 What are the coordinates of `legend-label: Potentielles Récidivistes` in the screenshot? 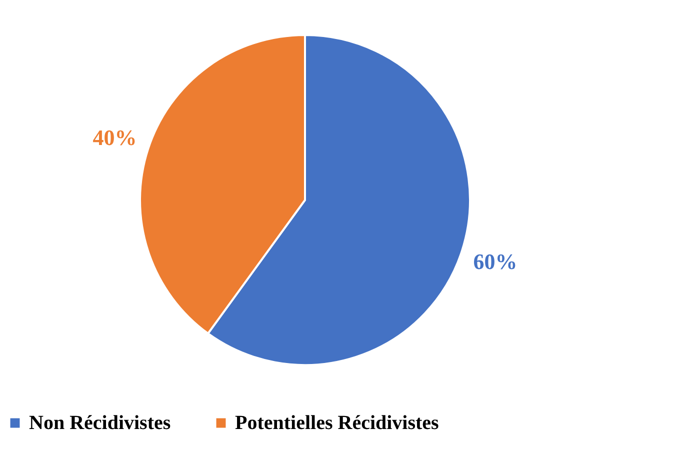 It's located at (337, 423).